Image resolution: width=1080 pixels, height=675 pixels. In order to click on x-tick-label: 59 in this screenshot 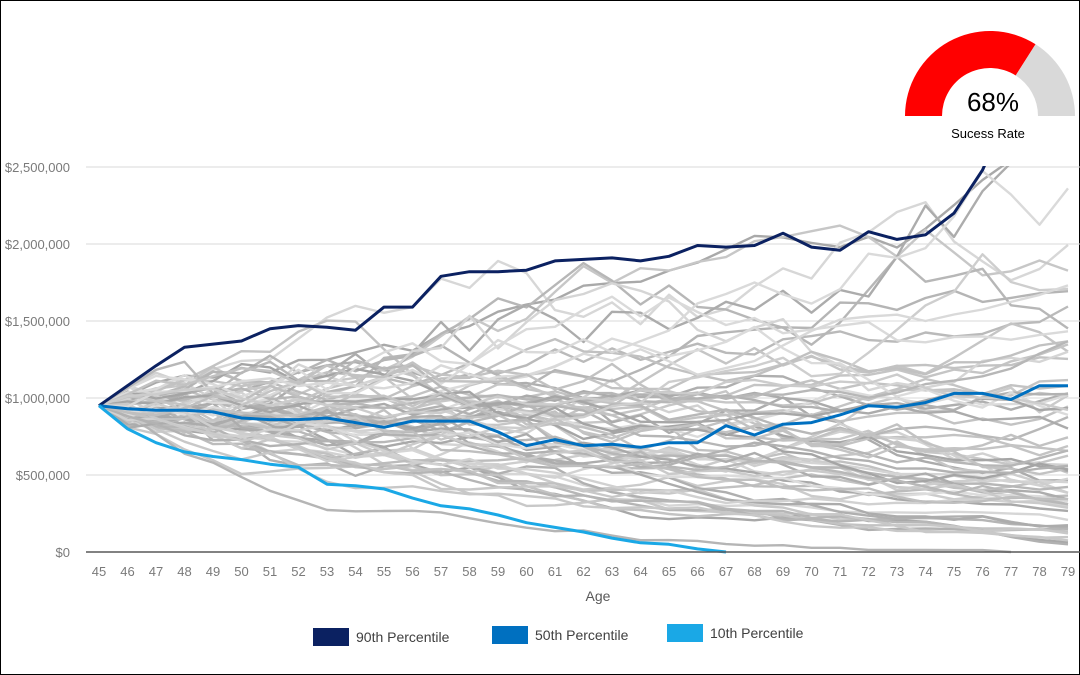, I will do `click(498, 571)`.